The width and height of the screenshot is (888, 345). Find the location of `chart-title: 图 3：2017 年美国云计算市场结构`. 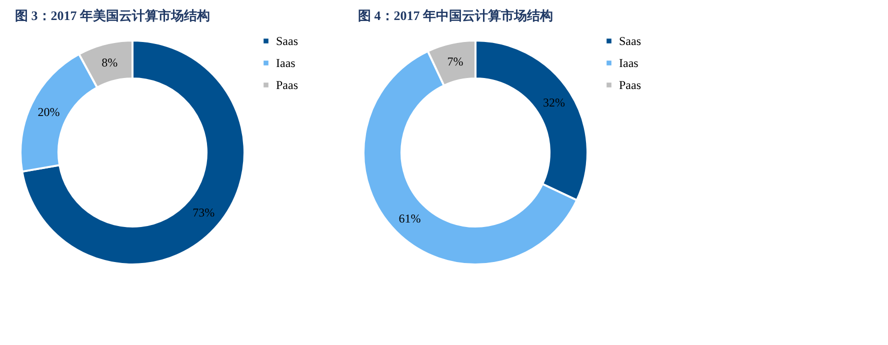

chart-title: 图 3：2017 年美国云计算市场结构 is located at coordinates (112, 15).